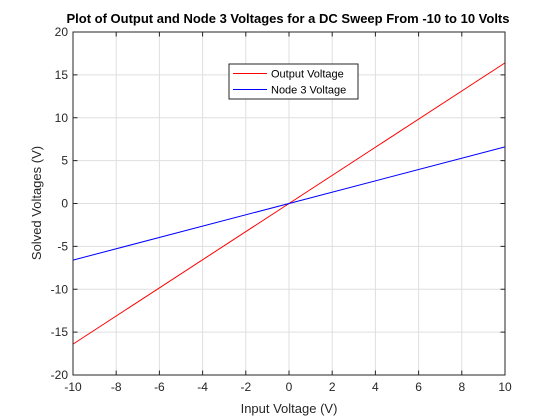 The image size is (560, 420). What do you see at coordinates (375, 387) in the screenshot?
I see `x-tick-label: 4` at bounding box center [375, 387].